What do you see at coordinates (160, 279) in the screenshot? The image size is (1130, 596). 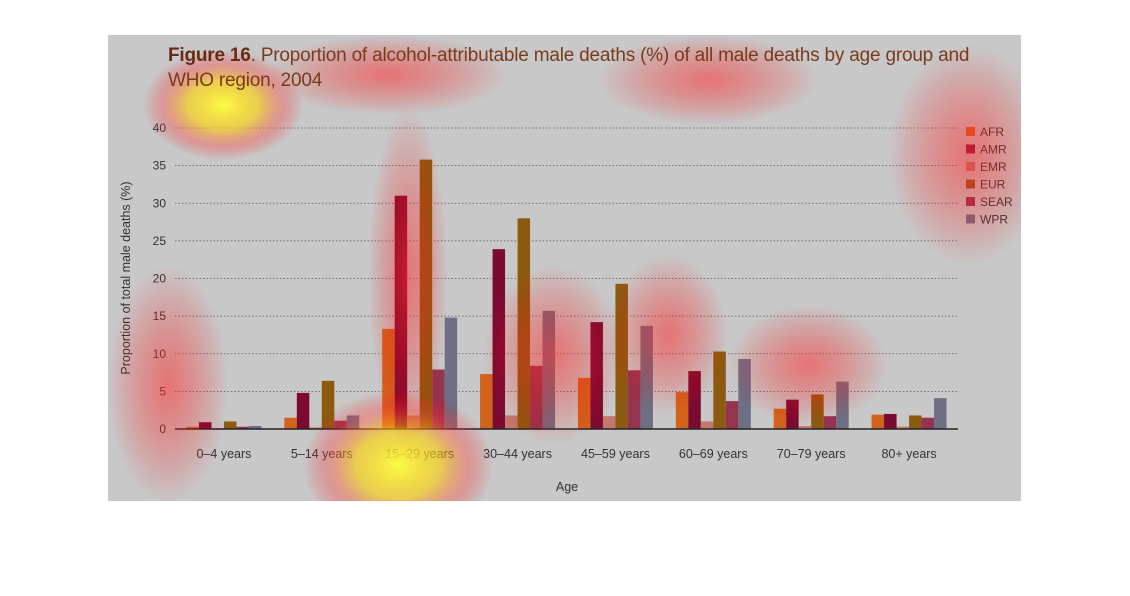 I see `y-tick-label: 20` at bounding box center [160, 279].